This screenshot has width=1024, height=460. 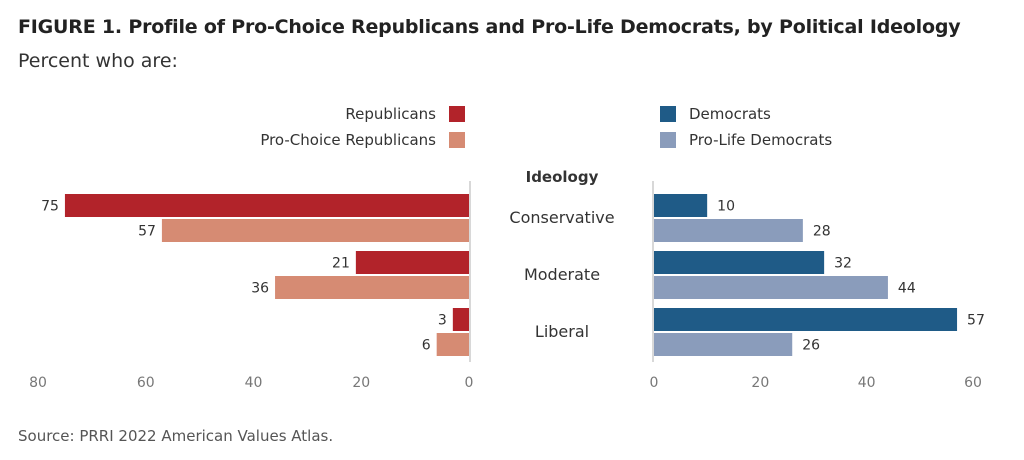 What do you see at coordinates (460, 319) in the screenshot?
I see `bar-republicans-liberal` at bounding box center [460, 319].